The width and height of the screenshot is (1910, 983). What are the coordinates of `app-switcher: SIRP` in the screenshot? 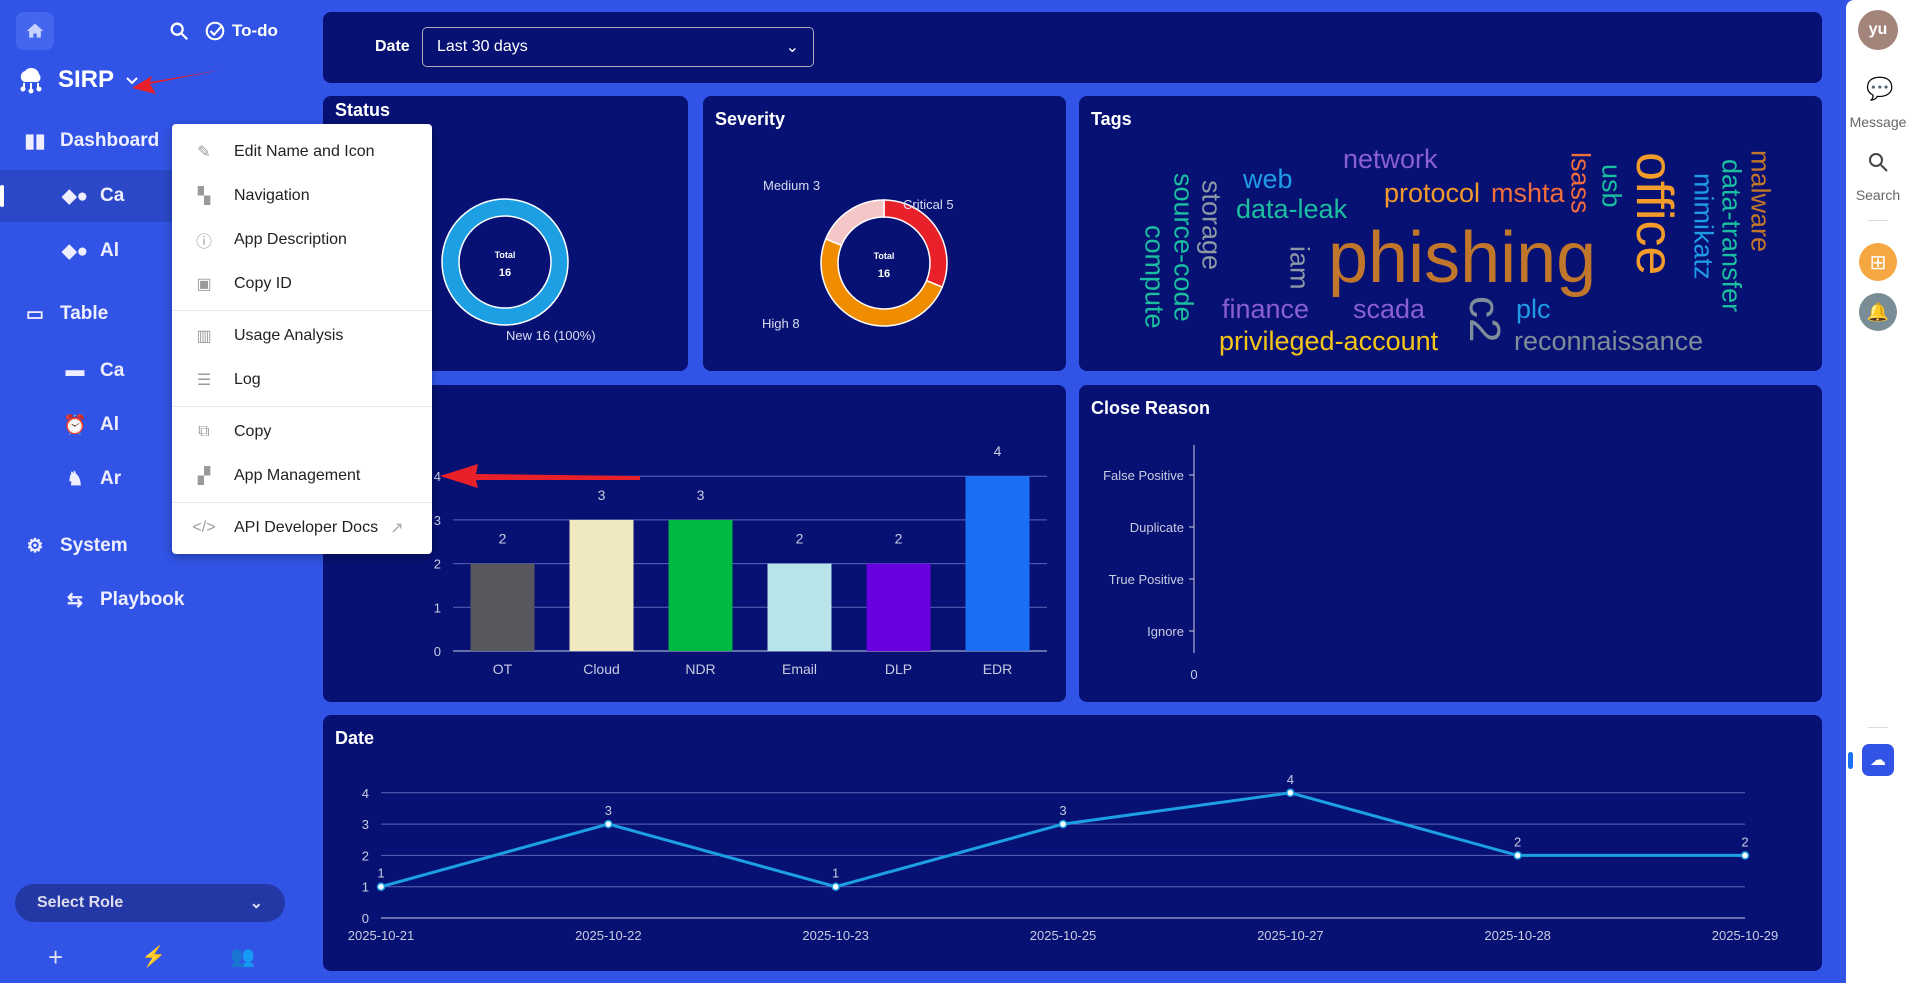 It's located at (78, 80).